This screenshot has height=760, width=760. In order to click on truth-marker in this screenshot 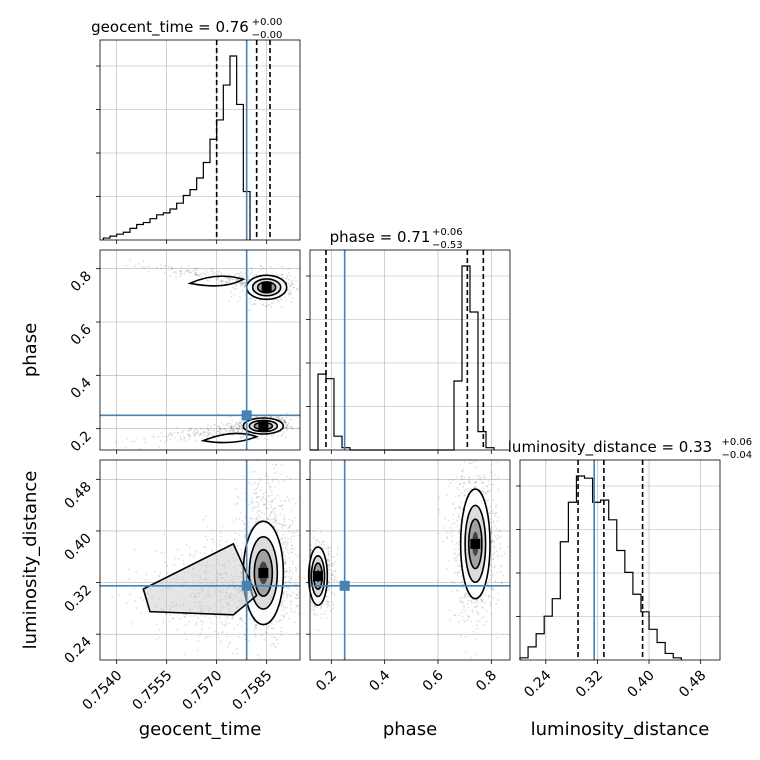, I will do `click(246, 585)`.